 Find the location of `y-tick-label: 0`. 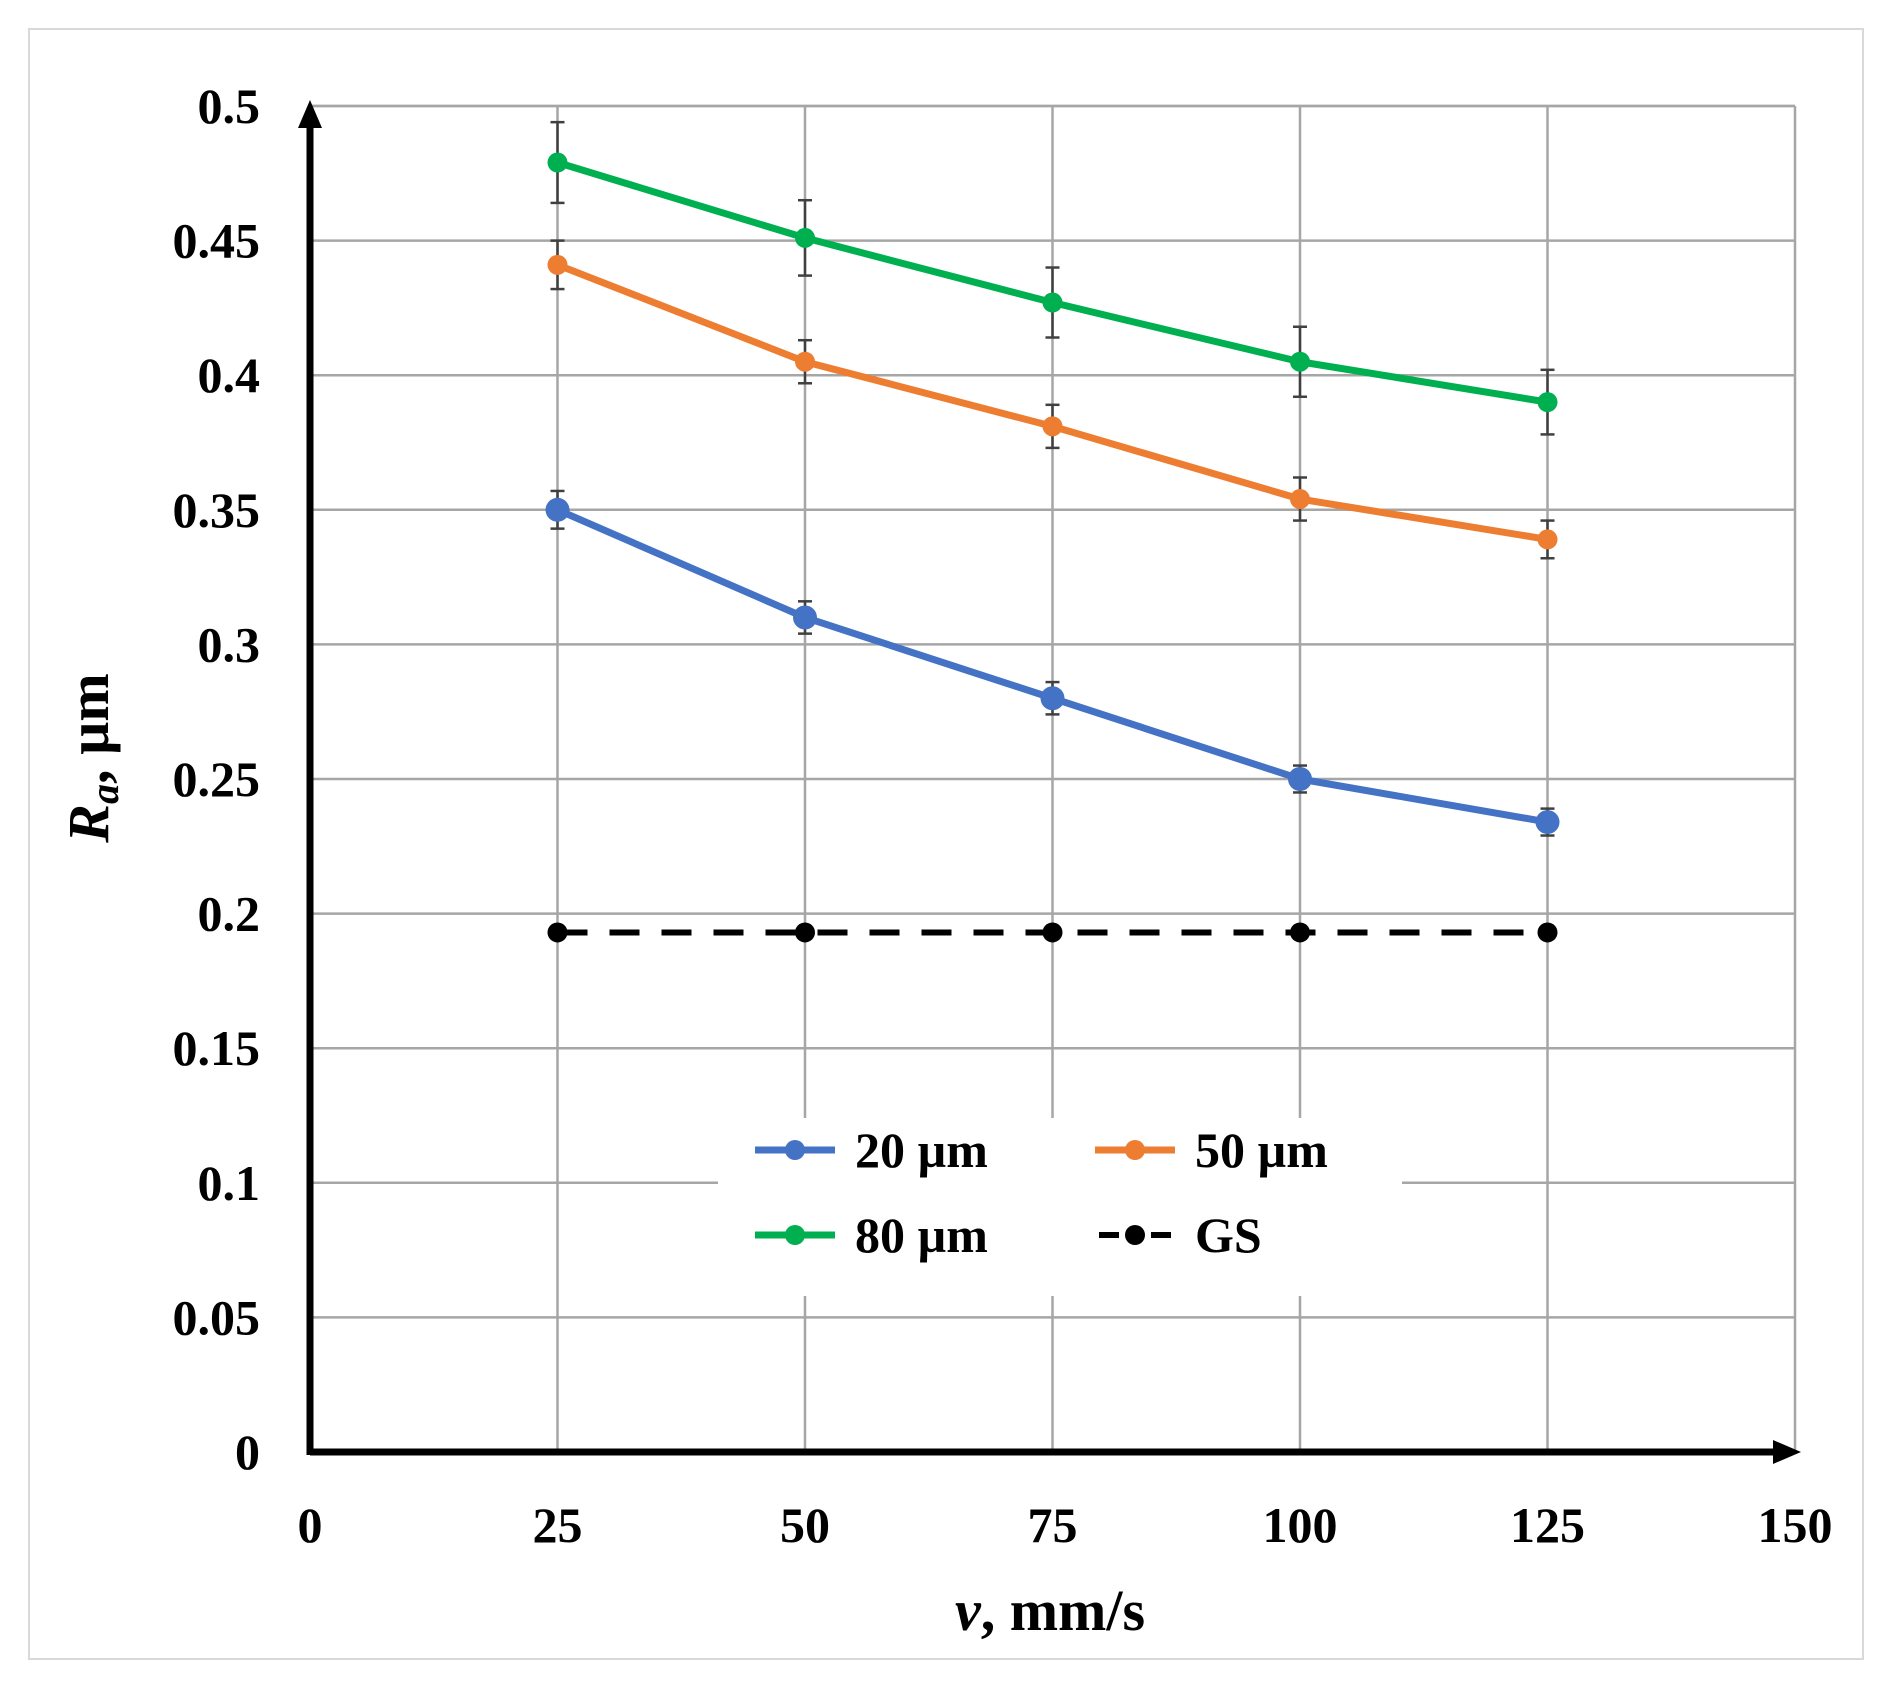

y-tick-label: 0 is located at coordinates (247, 1452).